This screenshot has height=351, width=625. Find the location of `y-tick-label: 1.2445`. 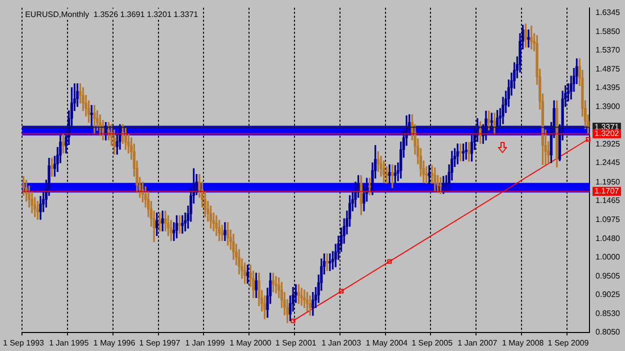

y-tick-label: 1.2445 is located at coordinates (608, 163).